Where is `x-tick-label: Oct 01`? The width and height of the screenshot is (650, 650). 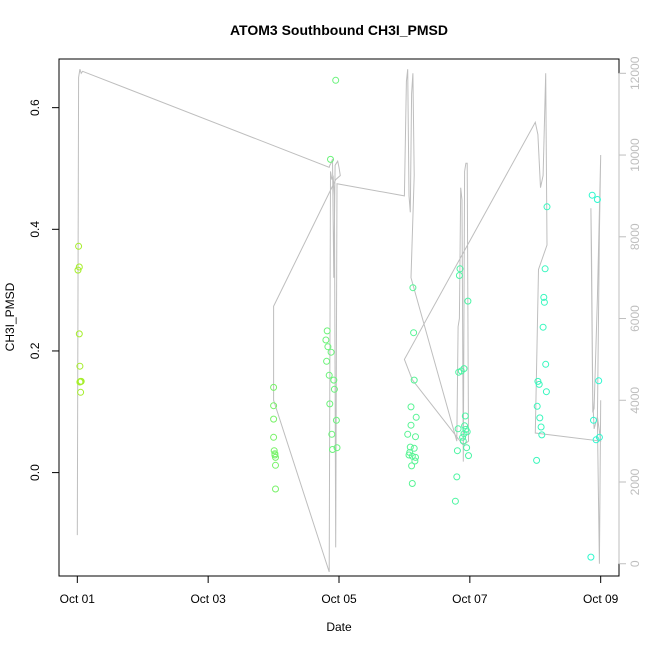 x-tick-label: Oct 01 is located at coordinates (78, 599).